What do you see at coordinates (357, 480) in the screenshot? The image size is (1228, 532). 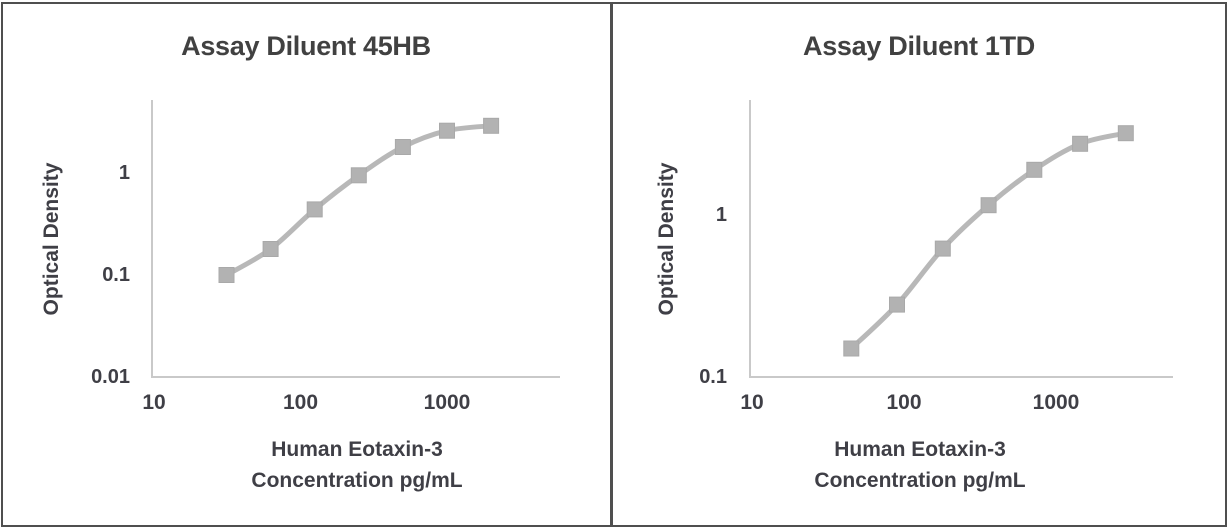 I see `left-x-axis-title-line2: Concentration pg/mL` at bounding box center [357, 480].